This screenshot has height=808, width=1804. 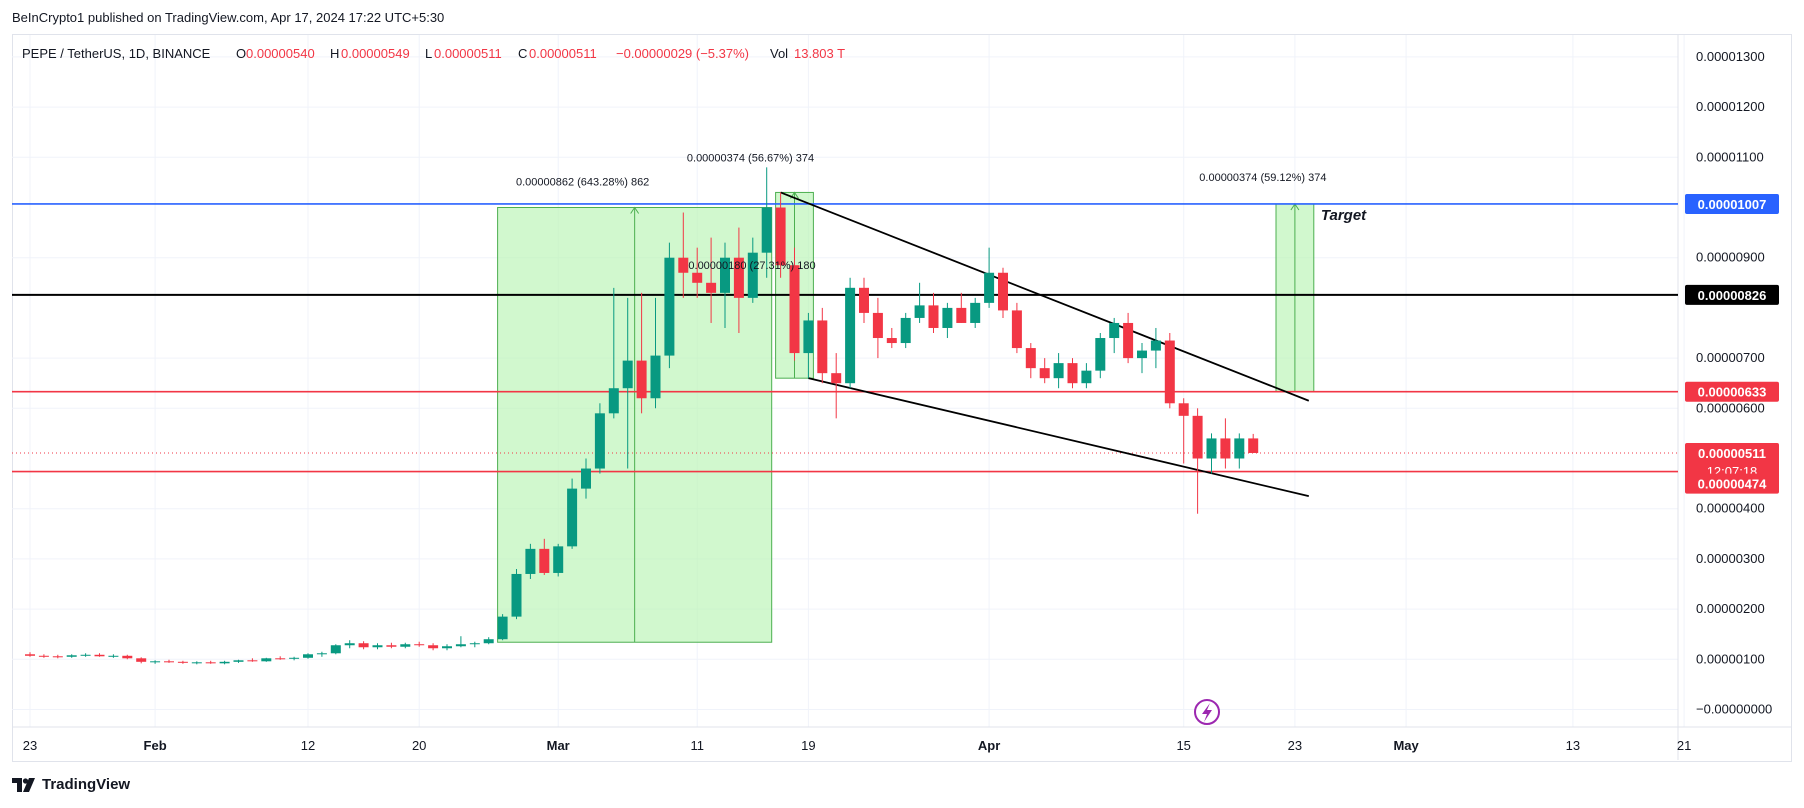 What do you see at coordinates (419, 745) in the screenshot?
I see `x-tick-label: 20` at bounding box center [419, 745].